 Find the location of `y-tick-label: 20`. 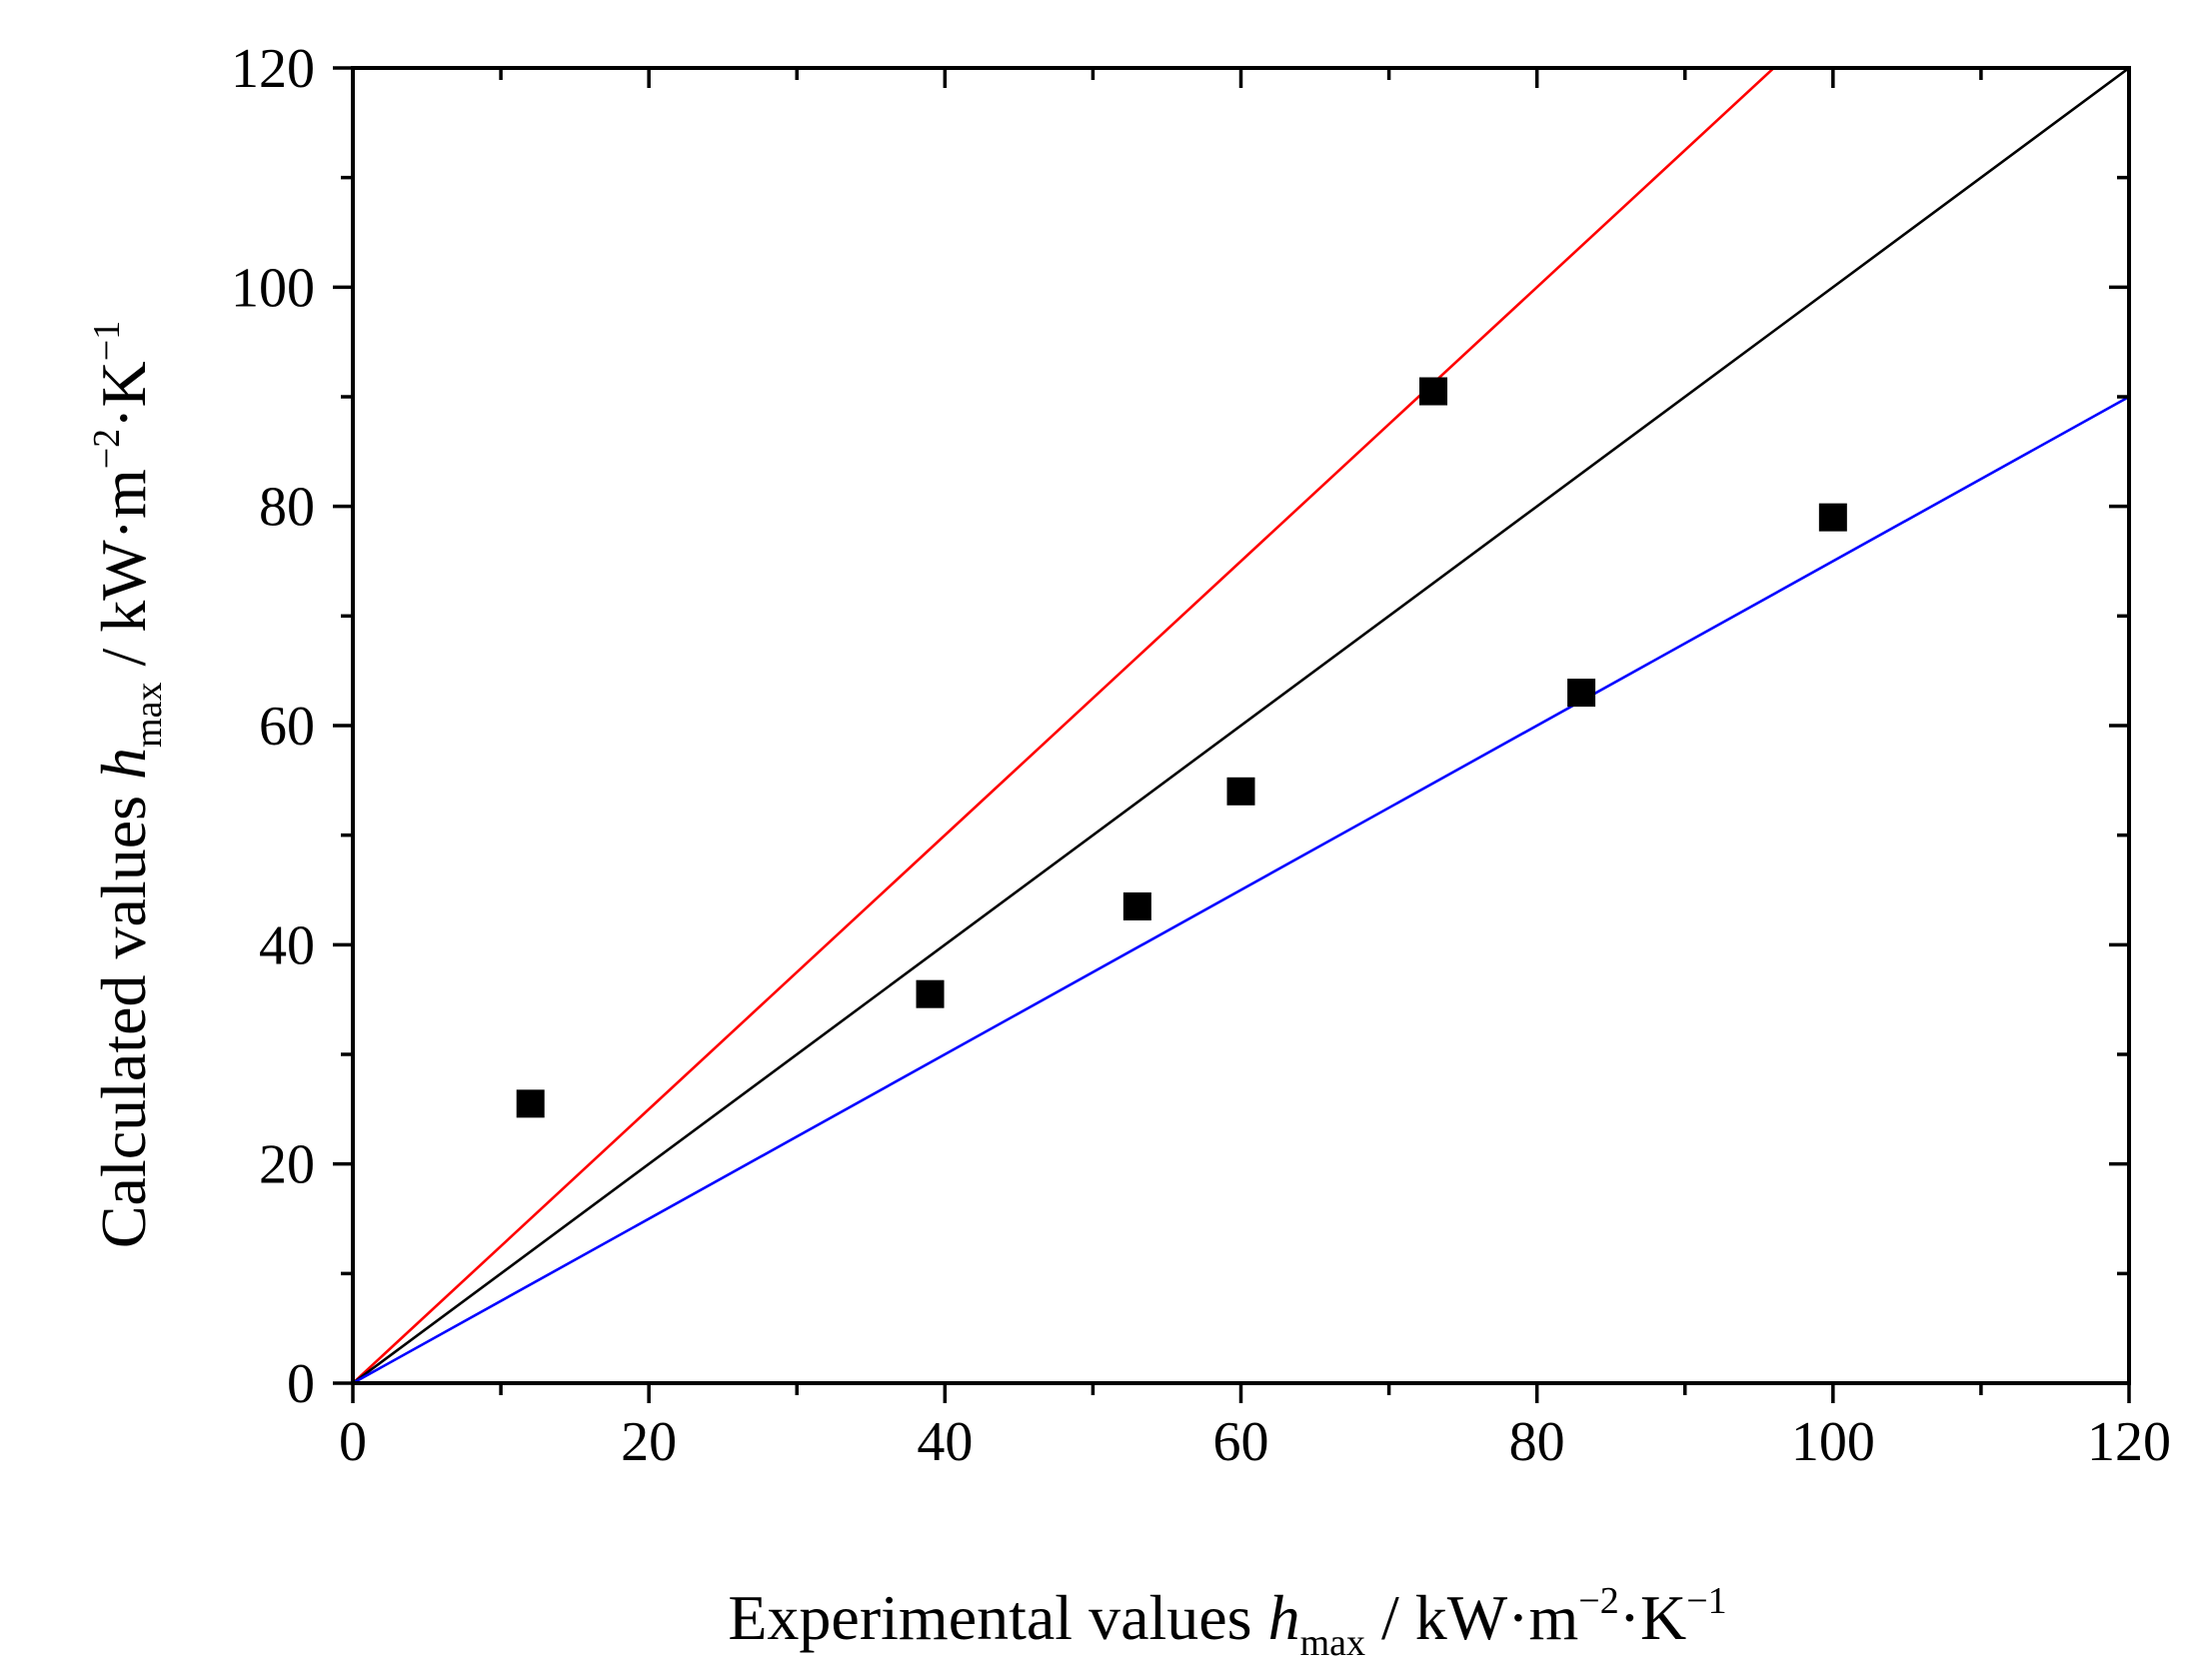

y-tick-label: 20 is located at coordinates (287, 1165).